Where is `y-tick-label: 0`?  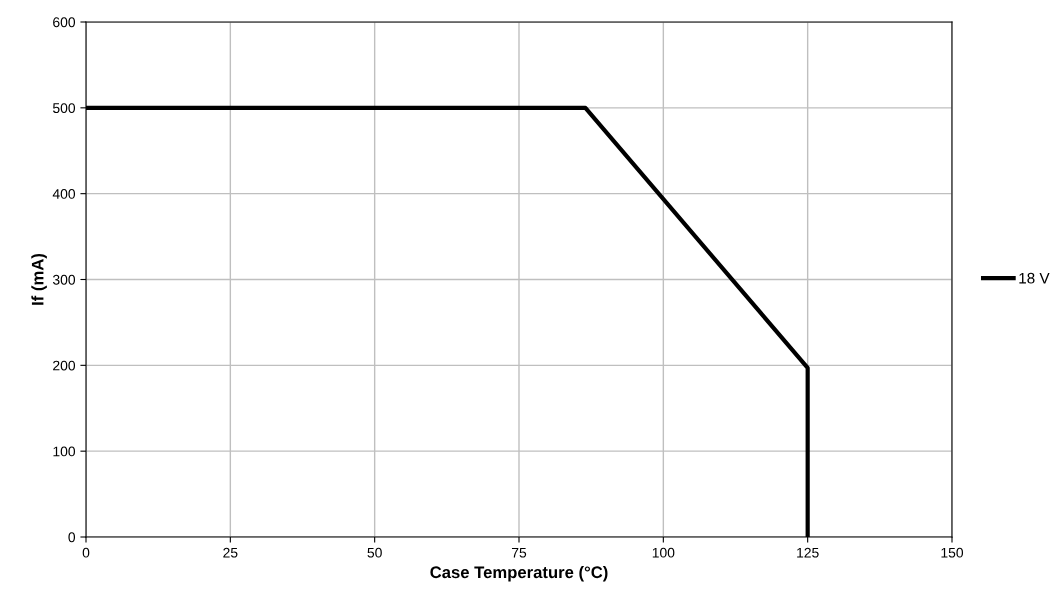 y-tick-label: 0 is located at coordinates (72, 537).